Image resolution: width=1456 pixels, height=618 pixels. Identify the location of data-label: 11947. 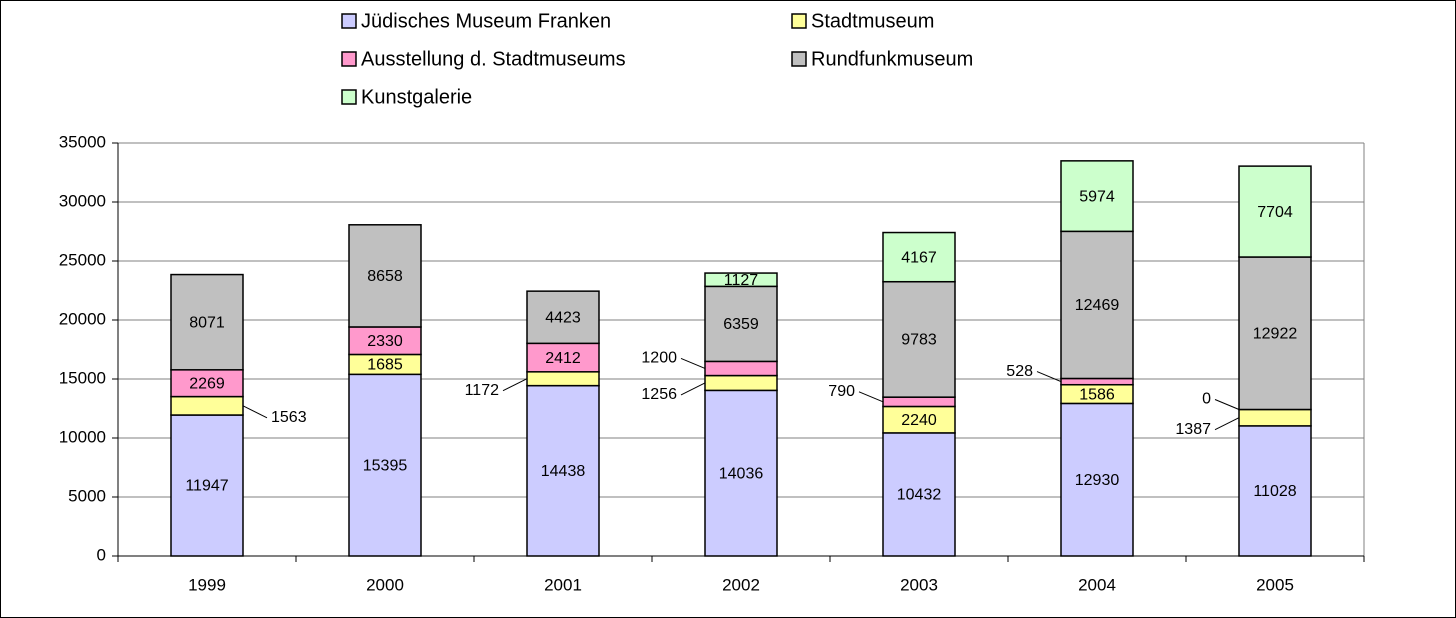
(206, 486).